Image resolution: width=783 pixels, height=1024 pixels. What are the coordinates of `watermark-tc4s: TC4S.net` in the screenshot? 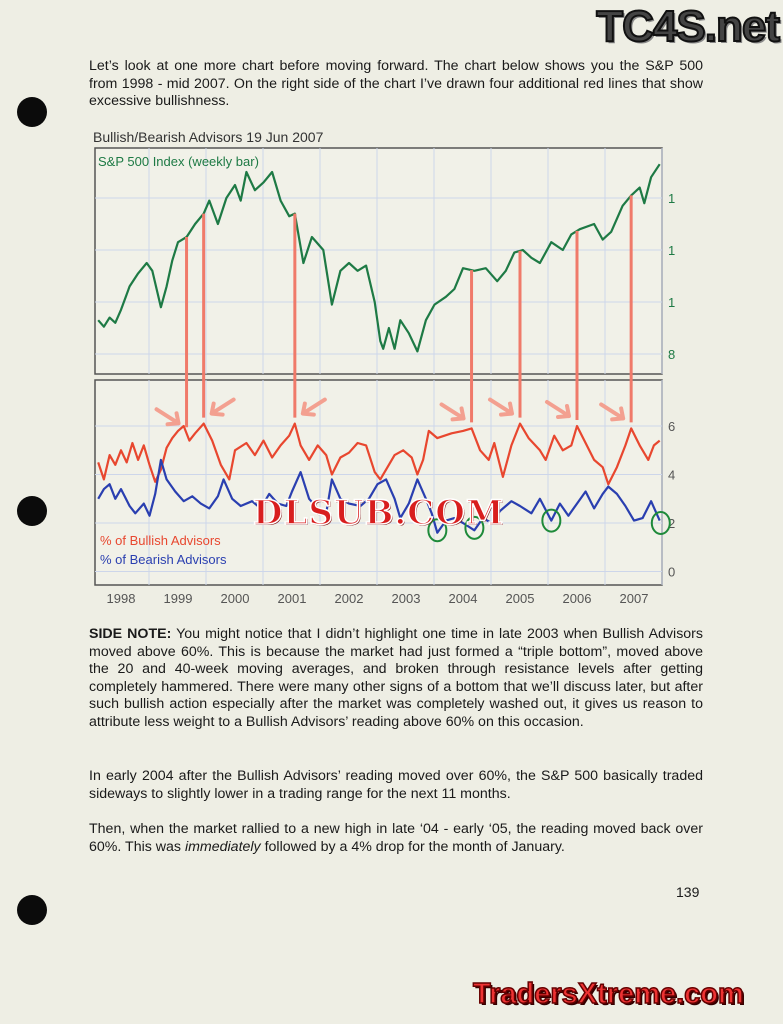 It's located at (688, 26).